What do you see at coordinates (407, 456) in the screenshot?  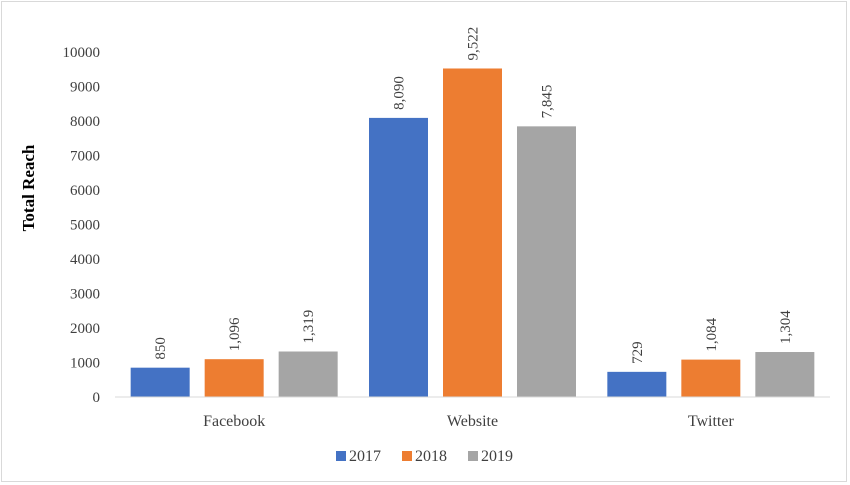 I see `legend-swatch-2018` at bounding box center [407, 456].